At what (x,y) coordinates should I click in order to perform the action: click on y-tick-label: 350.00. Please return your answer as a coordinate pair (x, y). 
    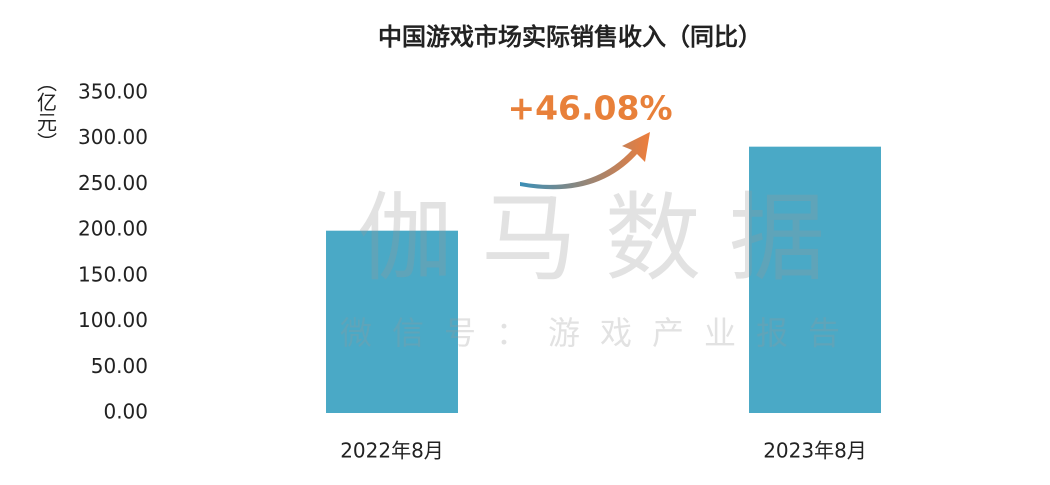
    Looking at the image, I should click on (113, 92).